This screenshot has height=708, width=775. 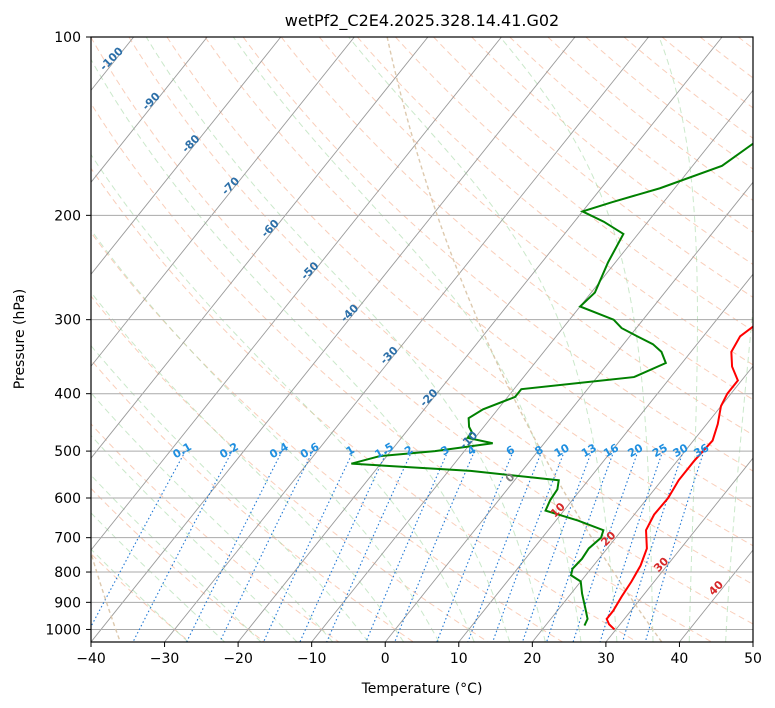 I want to click on y-axis-title: Pressure (hPa), so click(x=20, y=339).